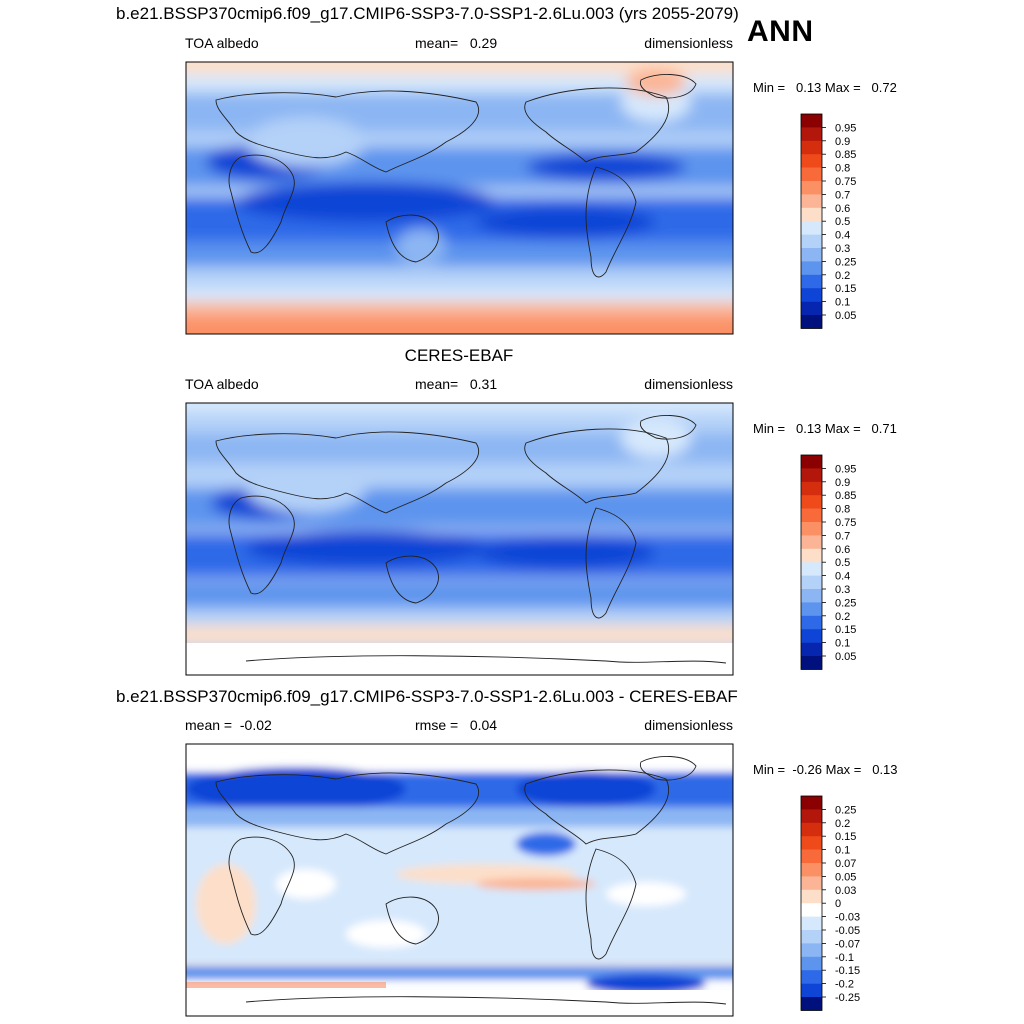 This screenshot has height=1024, width=1024. Describe the element at coordinates (838, 904) in the screenshot. I see `colorbar-3-label: 0` at that location.